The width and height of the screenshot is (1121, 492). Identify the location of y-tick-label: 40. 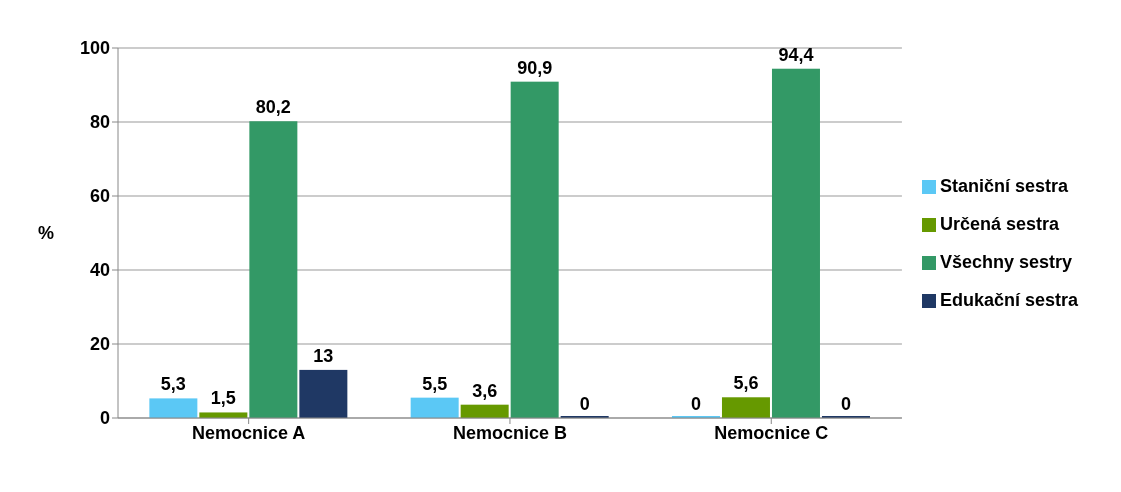
(99, 270).